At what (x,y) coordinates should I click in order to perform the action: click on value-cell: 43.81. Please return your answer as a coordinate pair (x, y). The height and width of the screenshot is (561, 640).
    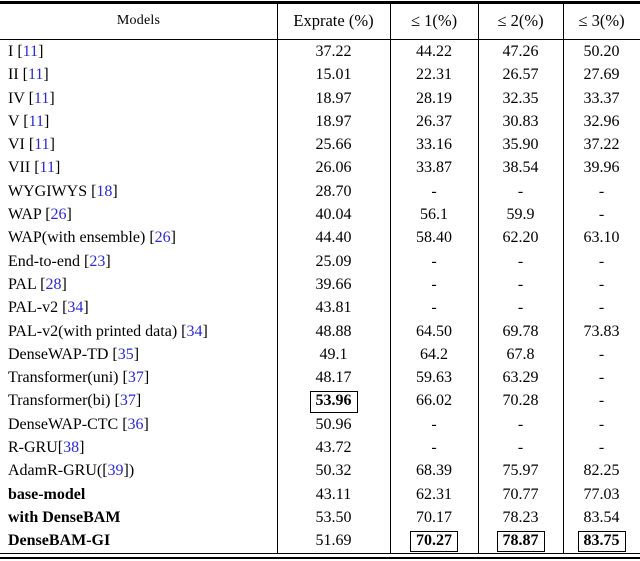
    Looking at the image, I should click on (333, 307).